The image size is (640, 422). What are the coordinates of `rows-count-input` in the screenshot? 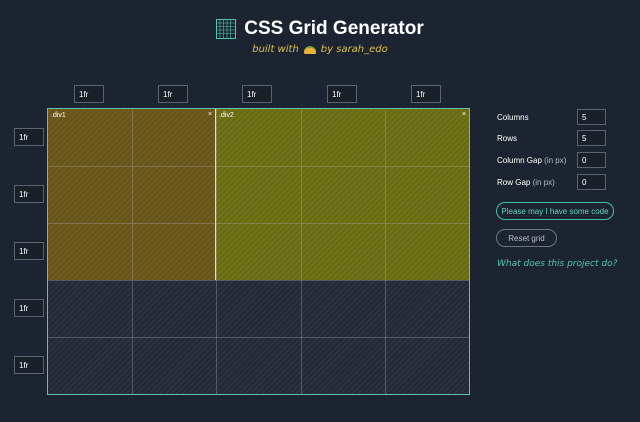 It's located at (591, 138).